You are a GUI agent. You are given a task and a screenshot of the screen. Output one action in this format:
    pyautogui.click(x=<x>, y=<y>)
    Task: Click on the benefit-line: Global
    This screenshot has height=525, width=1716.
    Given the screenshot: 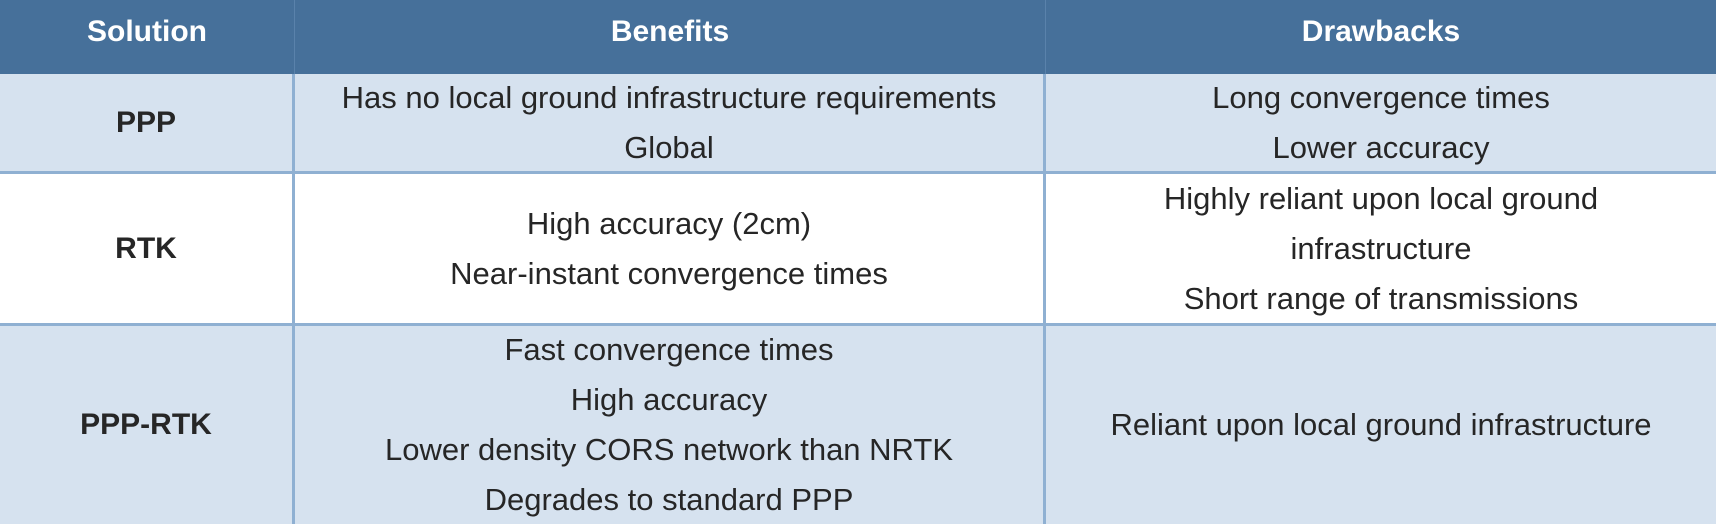 What is the action you would take?
    pyautogui.click(x=669, y=147)
    